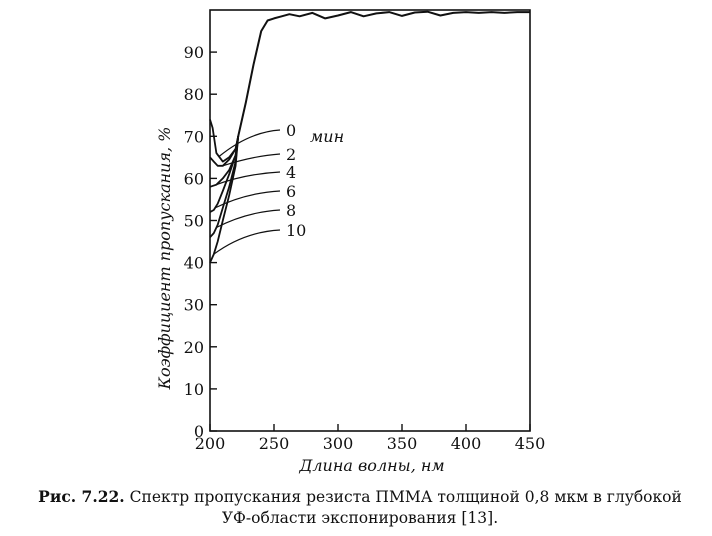  Describe the element at coordinates (199, 431) in the screenshot. I see `y-tick-label: 0` at that location.